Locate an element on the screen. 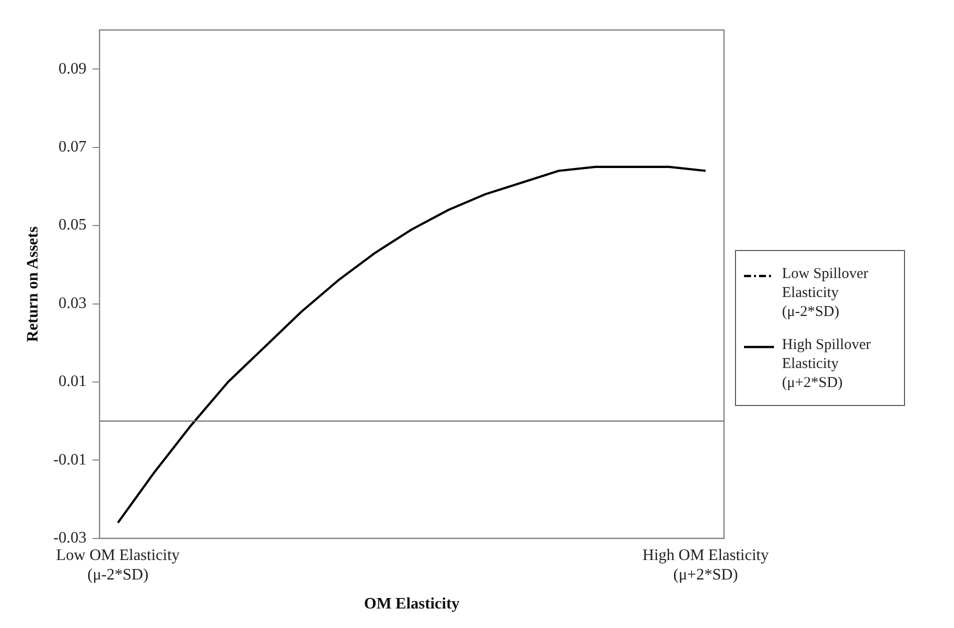  x-axis-title: OM Elasticity is located at coordinates (412, 604).